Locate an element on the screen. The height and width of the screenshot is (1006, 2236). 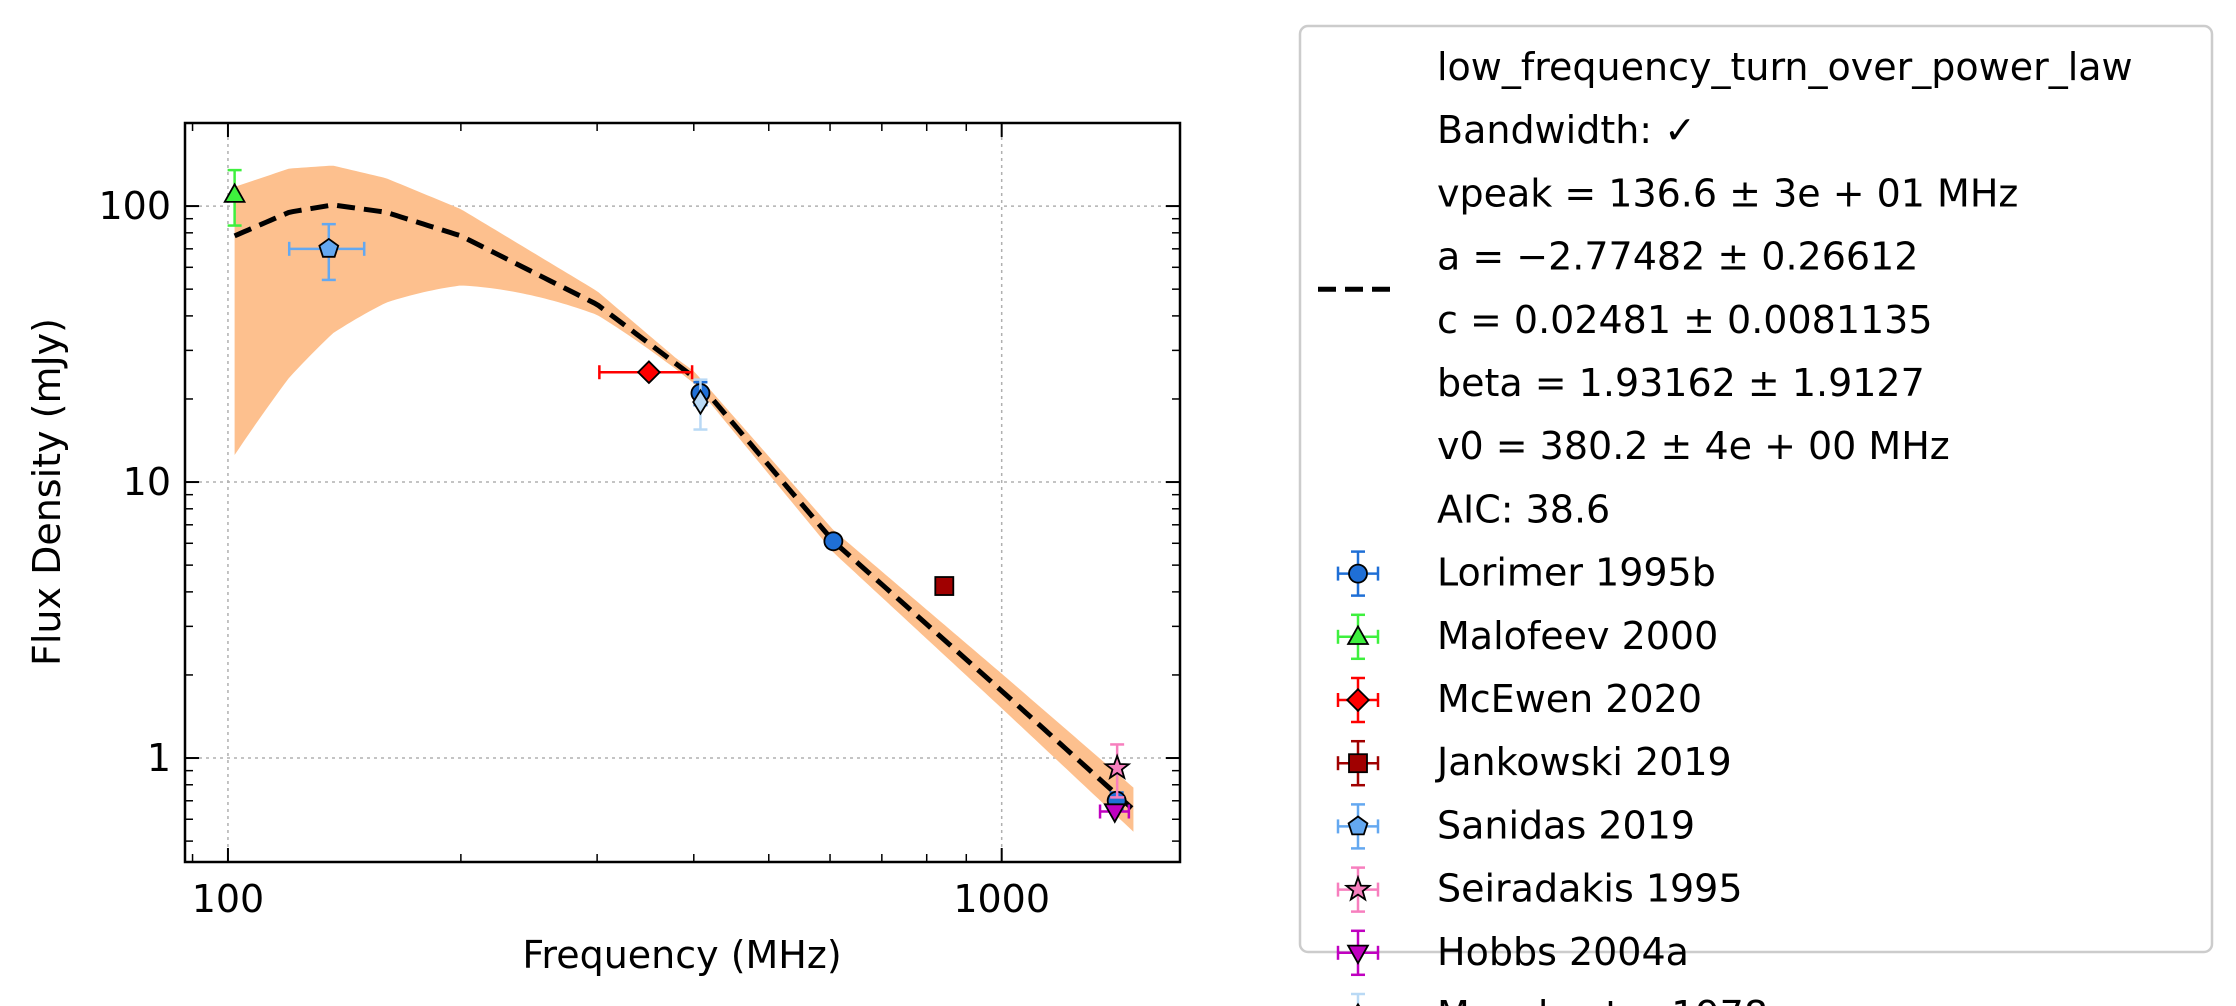
legend-label: Manchester 1978a is located at coordinates (1614, 999).